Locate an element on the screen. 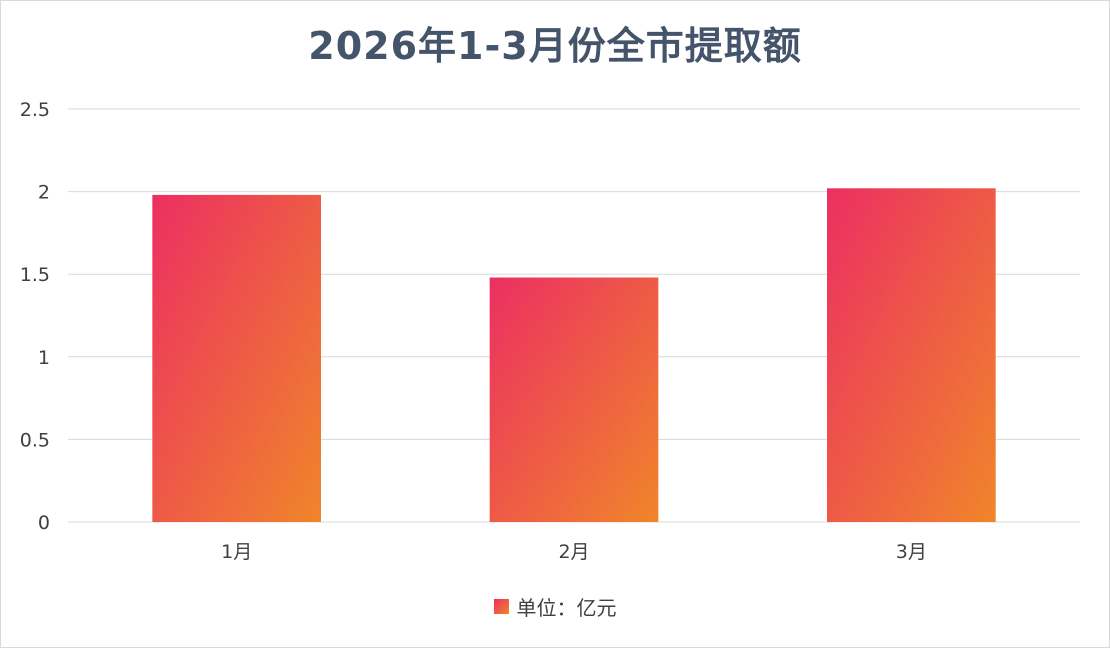  legend-label: 单位：亿元 is located at coordinates (566, 608).